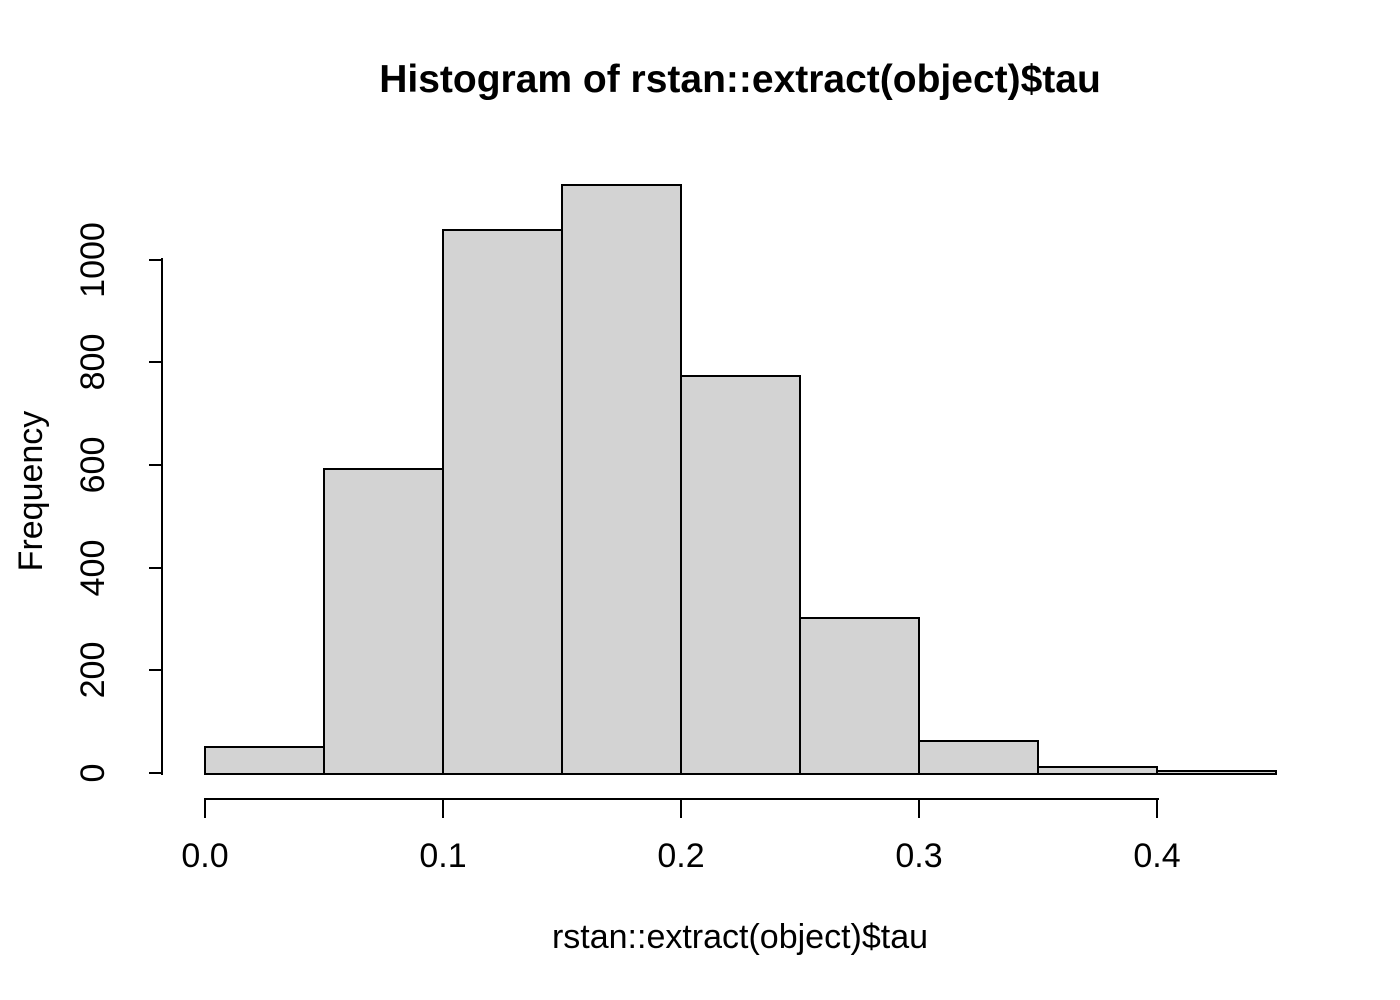 The image size is (1400, 1000). I want to click on x-tick-label: 0.0, so click(205, 856).